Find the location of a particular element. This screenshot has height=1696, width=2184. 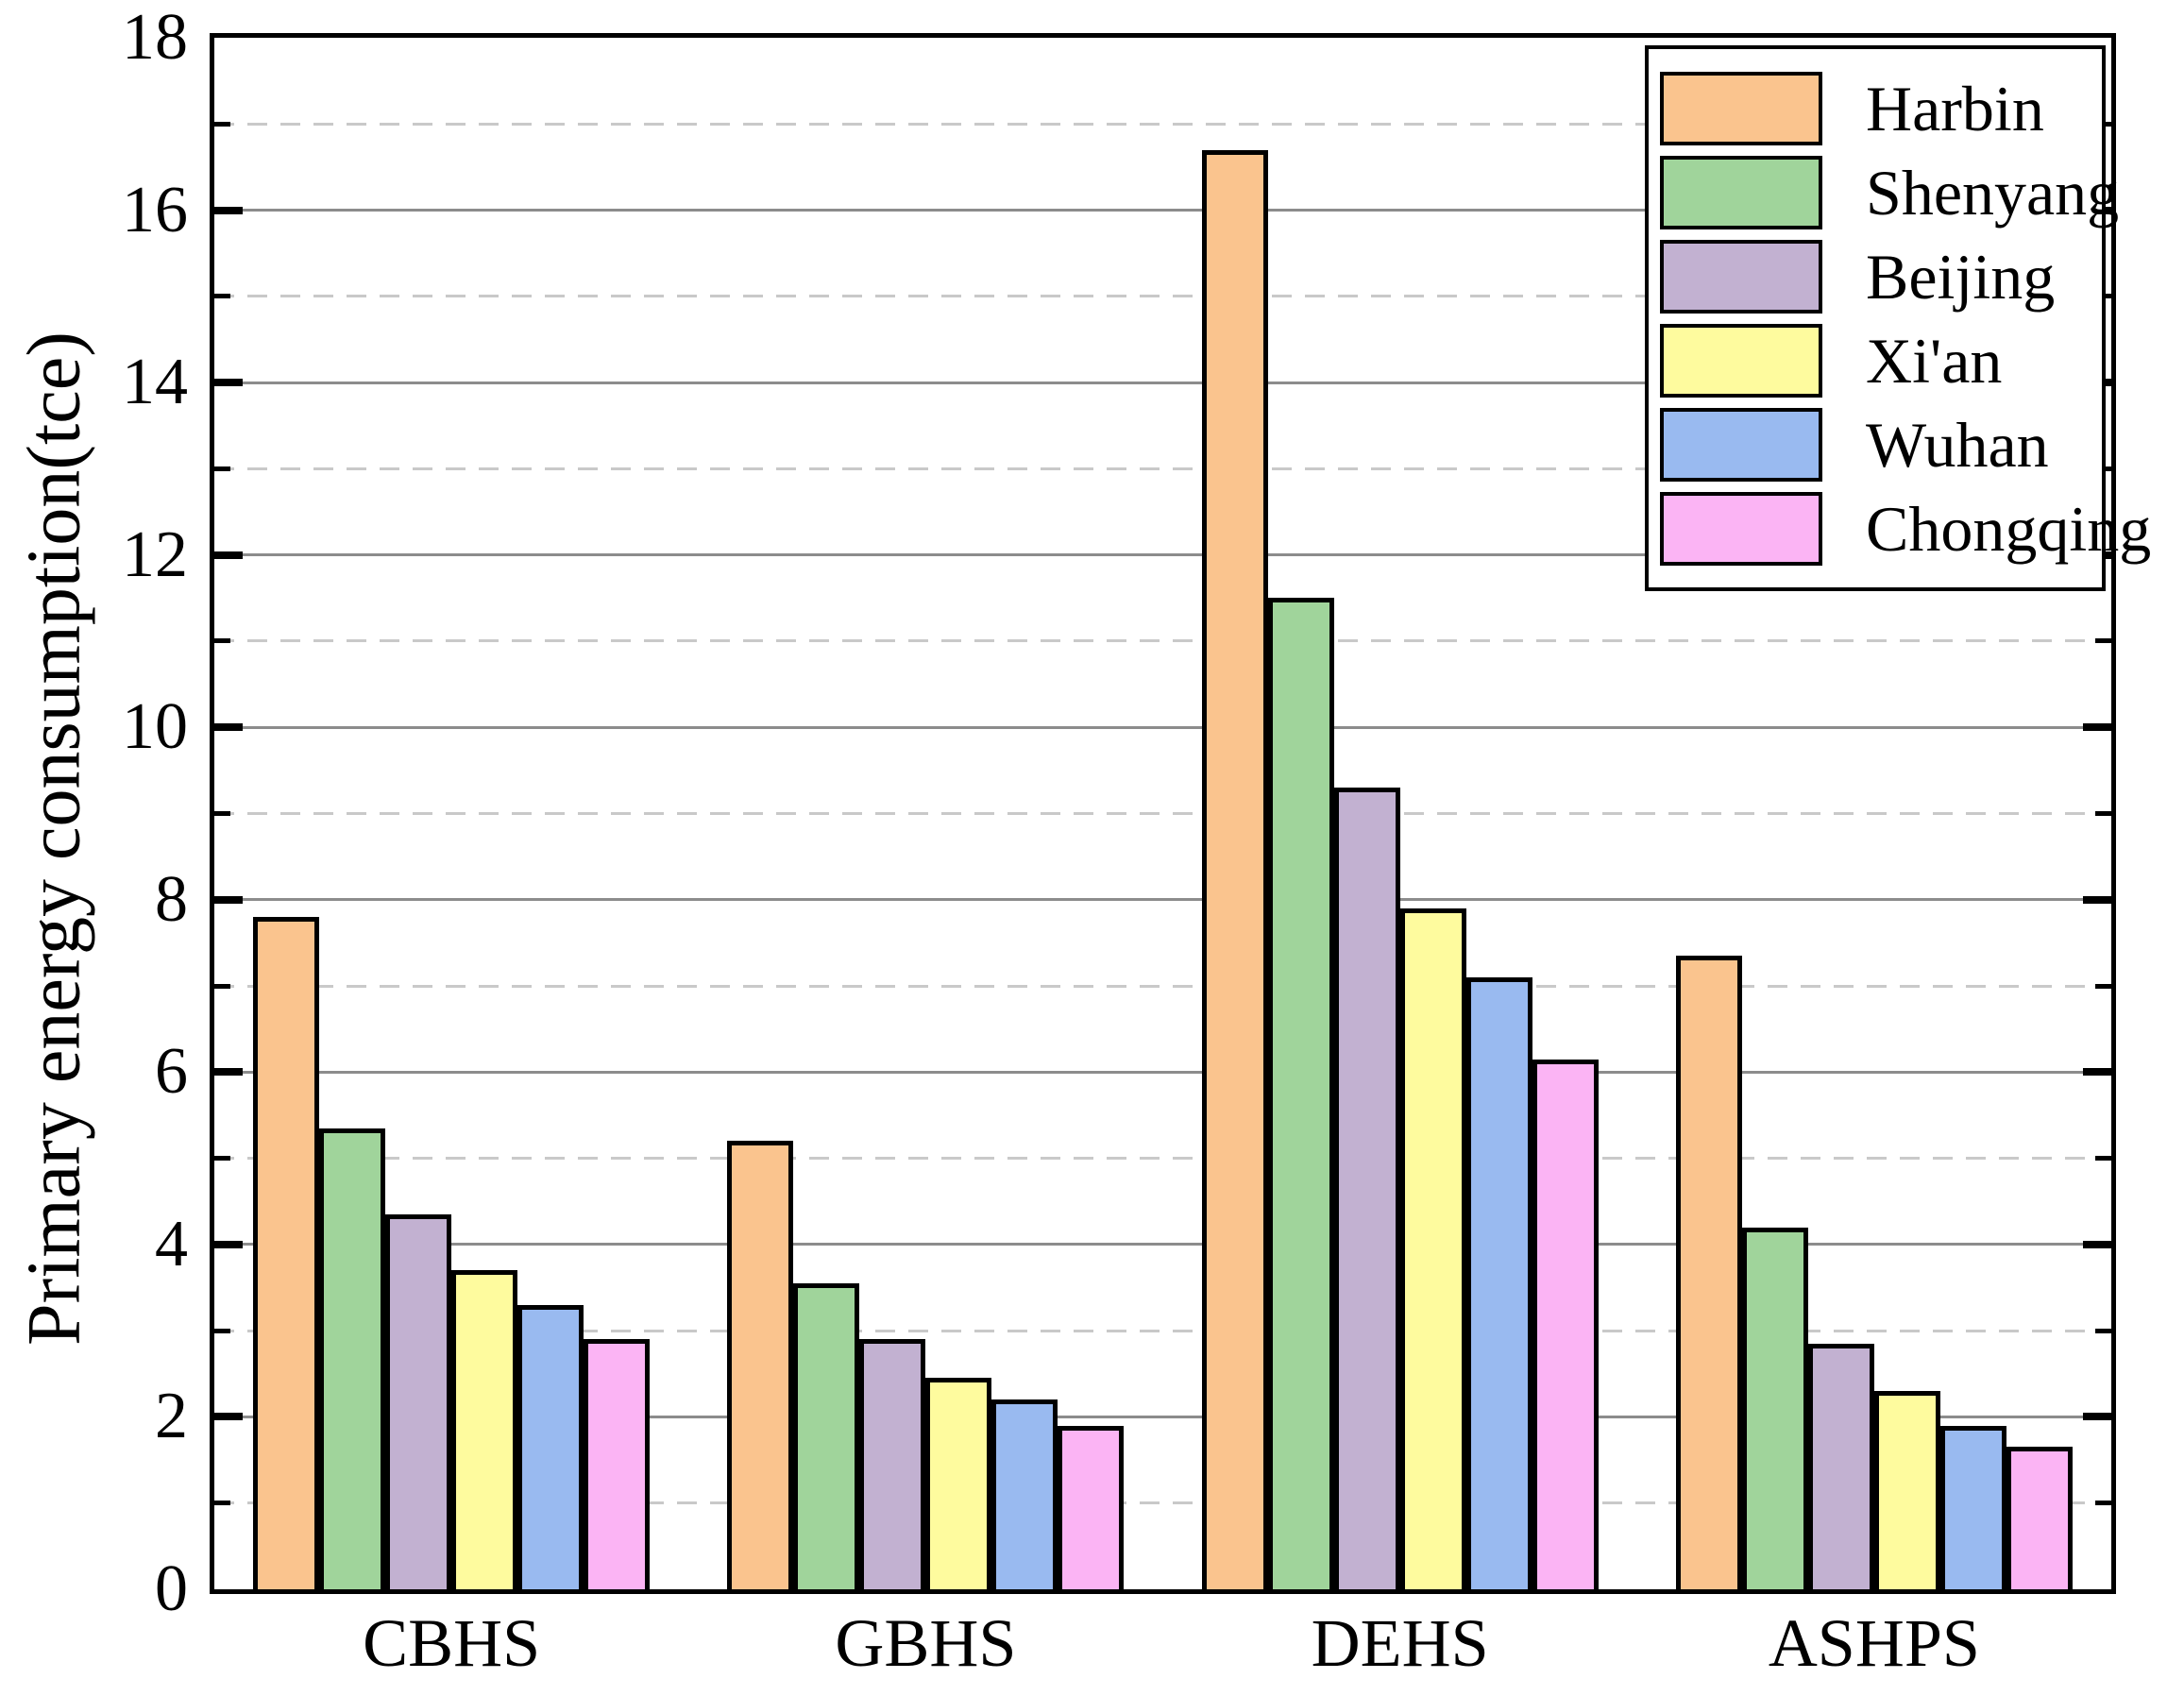

y-tick-label-16: 16 is located at coordinates (155, 209).